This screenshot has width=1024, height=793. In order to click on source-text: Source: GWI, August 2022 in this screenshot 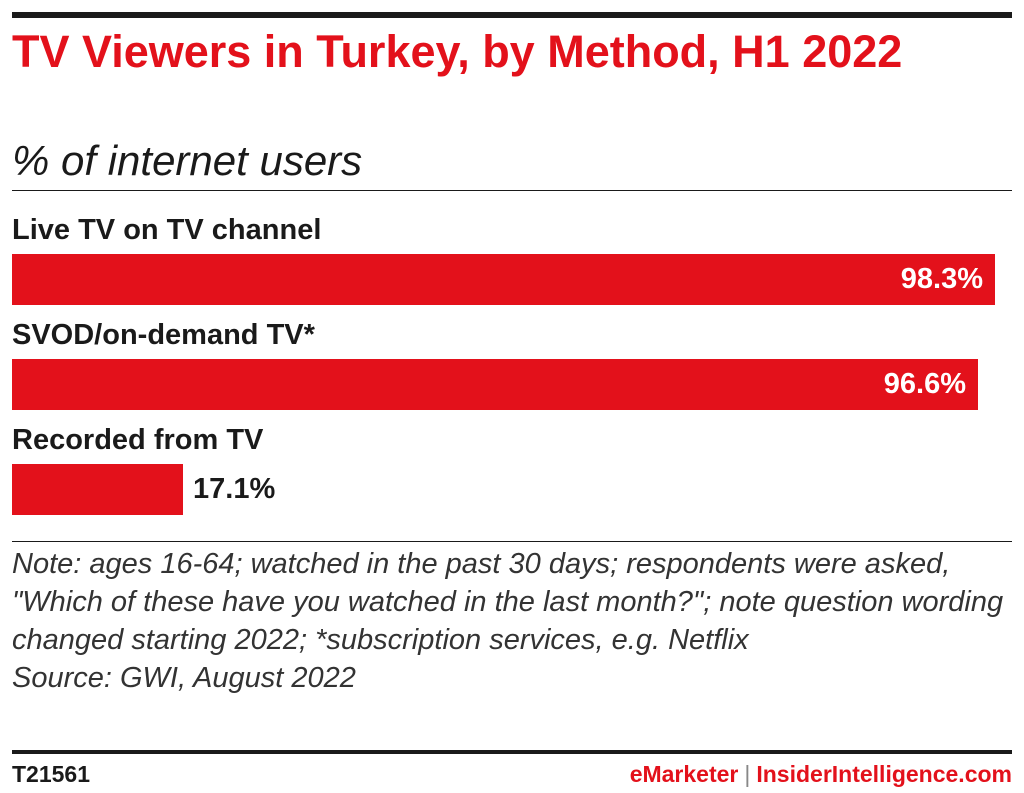, I will do `click(184, 678)`.